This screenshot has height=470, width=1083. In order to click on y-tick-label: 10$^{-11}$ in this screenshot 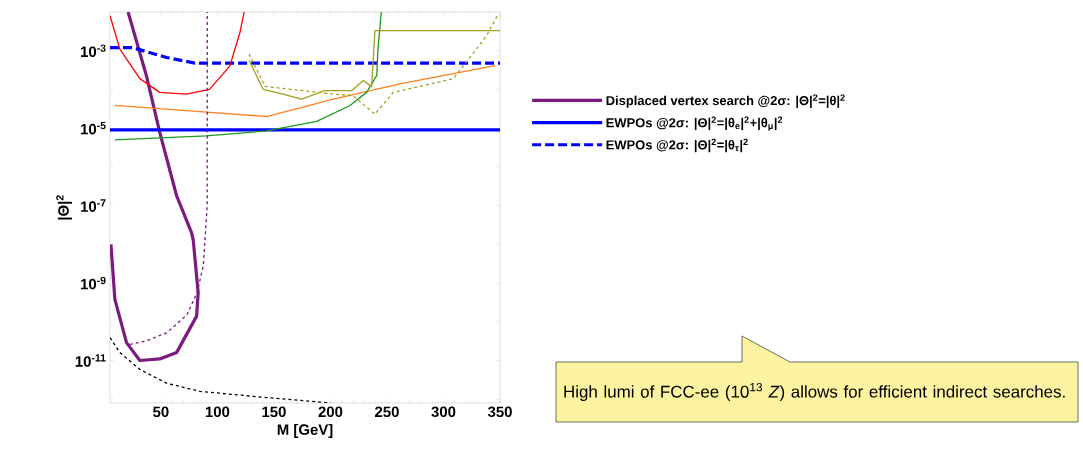, I will do `click(90, 360)`.